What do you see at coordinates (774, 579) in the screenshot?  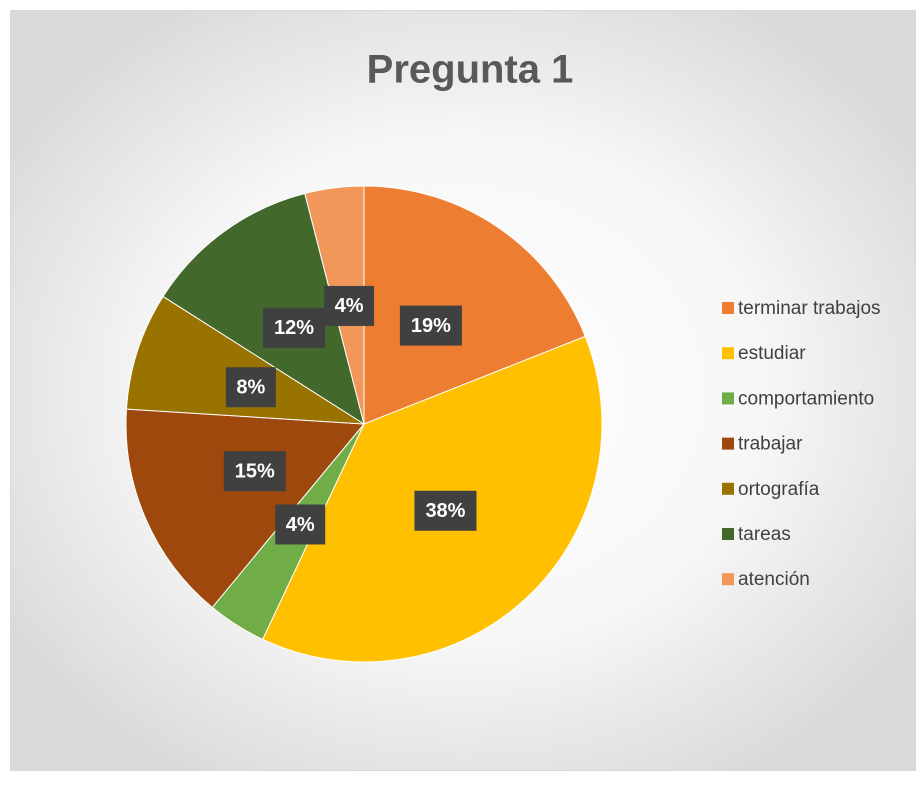 I see `legend-label: atención` at bounding box center [774, 579].